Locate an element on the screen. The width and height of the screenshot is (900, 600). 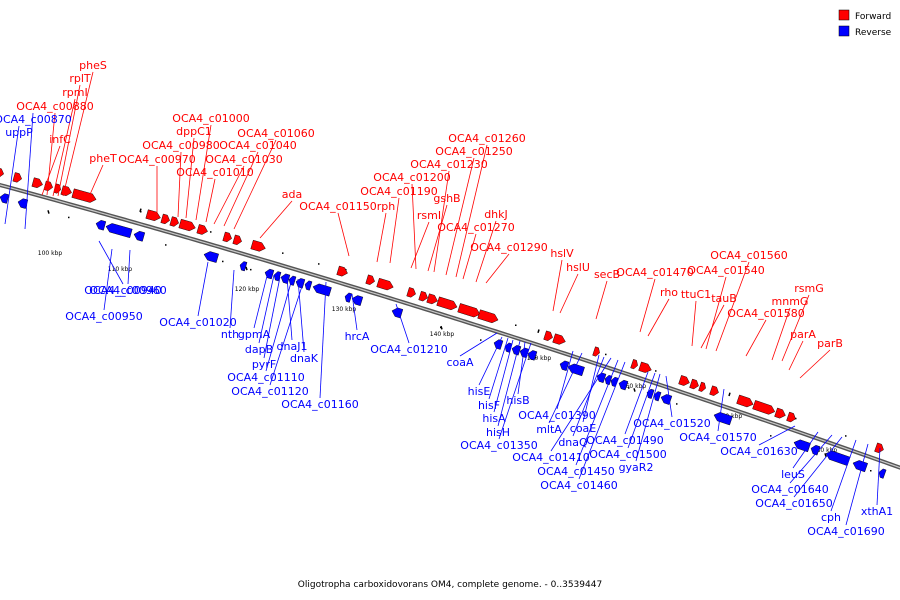
tick-label: 140 kbp is located at coordinates (442, 334).